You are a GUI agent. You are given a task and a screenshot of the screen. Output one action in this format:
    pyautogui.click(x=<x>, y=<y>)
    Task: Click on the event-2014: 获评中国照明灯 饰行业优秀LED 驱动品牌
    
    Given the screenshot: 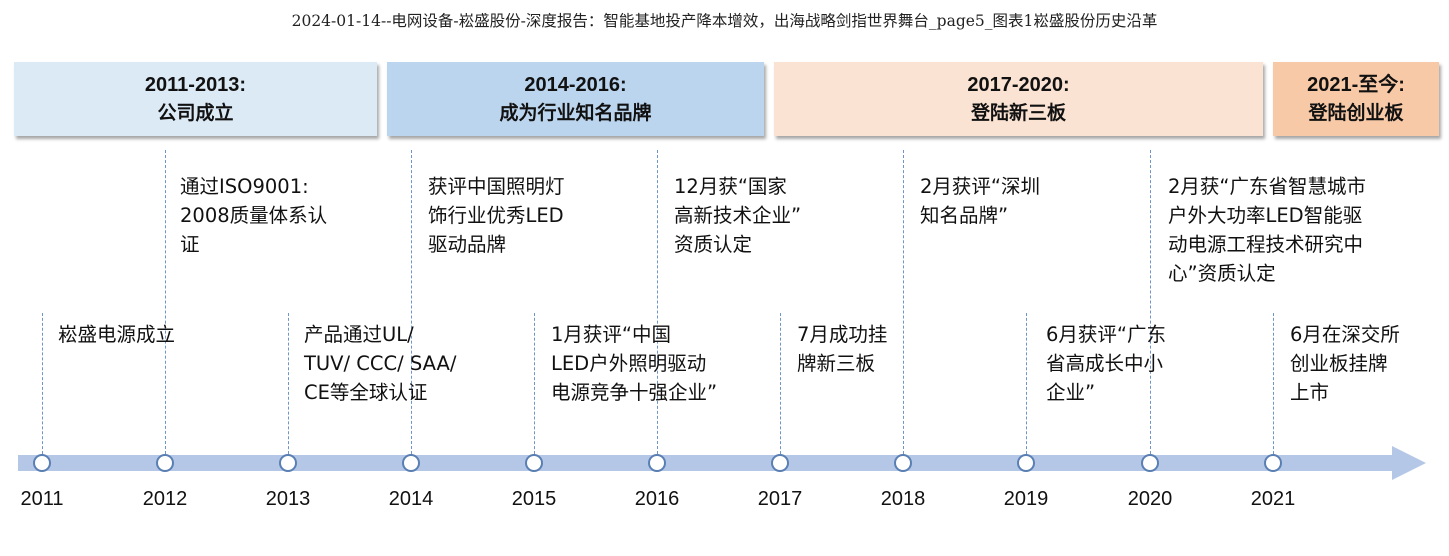 What is the action you would take?
    pyautogui.click(x=496, y=215)
    